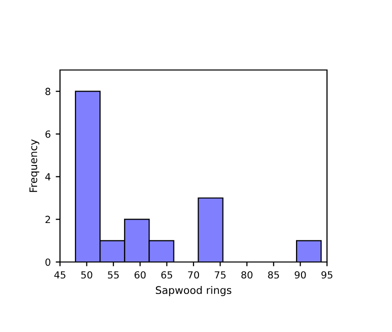 This screenshot has height=332, width=392. I want to click on x-tick-label: 65, so click(166, 275).